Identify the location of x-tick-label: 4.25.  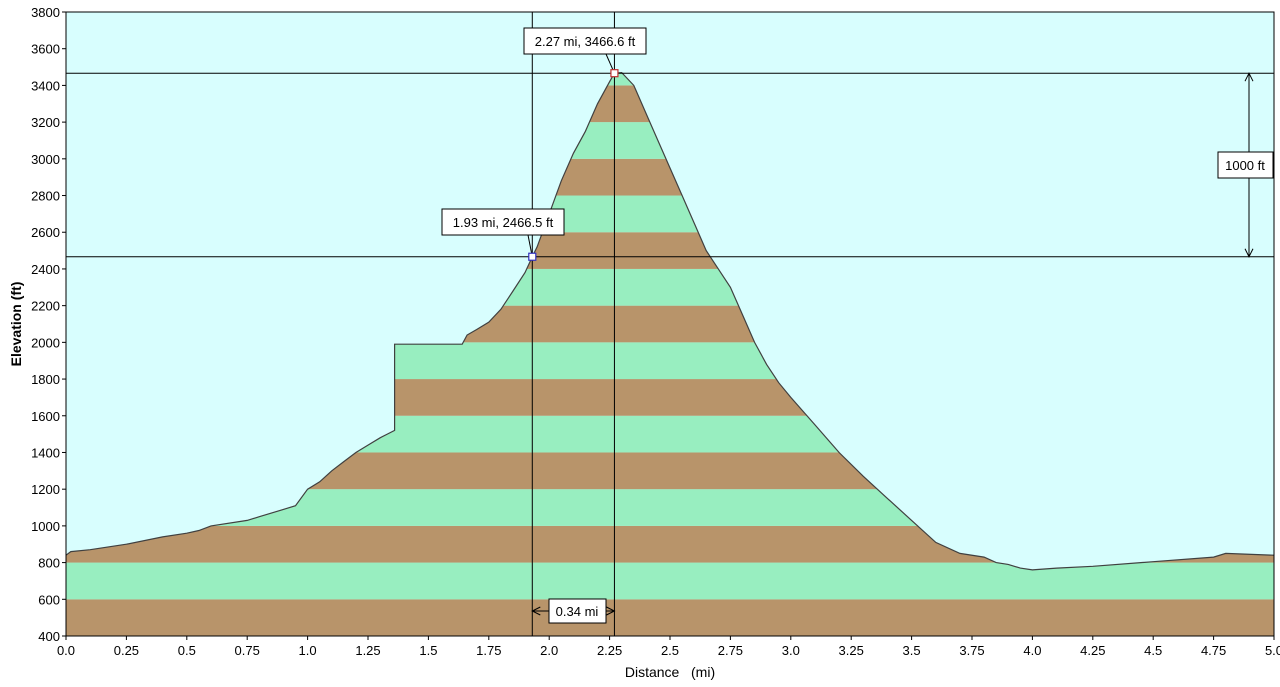
(1092, 650).